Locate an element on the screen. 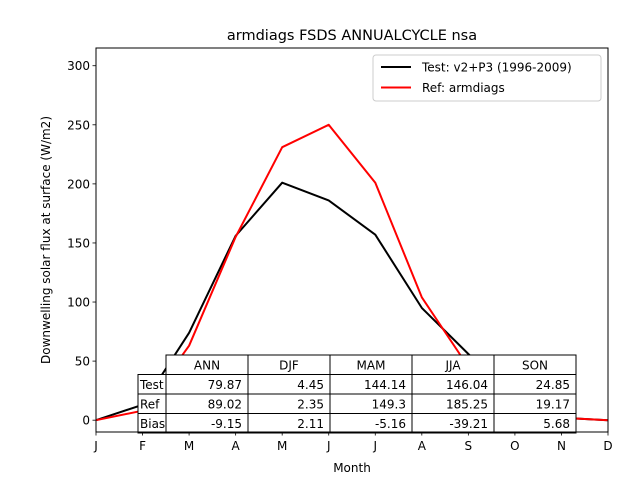  y-tick-label: 150 is located at coordinates (78, 243).